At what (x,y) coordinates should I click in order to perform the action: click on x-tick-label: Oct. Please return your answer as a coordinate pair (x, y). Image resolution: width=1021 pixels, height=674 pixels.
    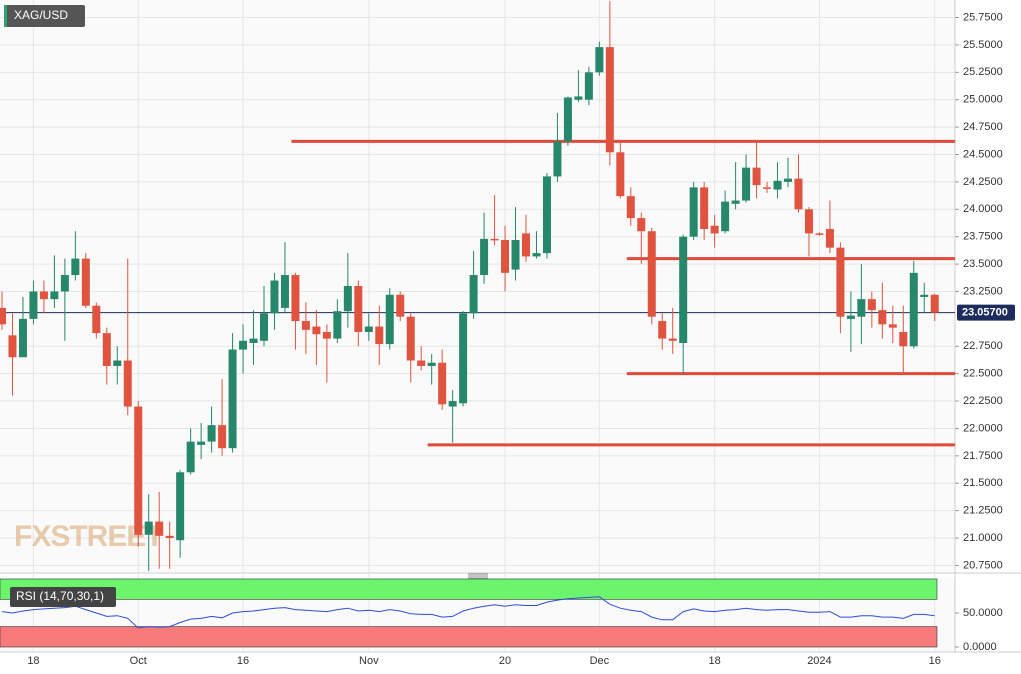
    Looking at the image, I should click on (138, 661).